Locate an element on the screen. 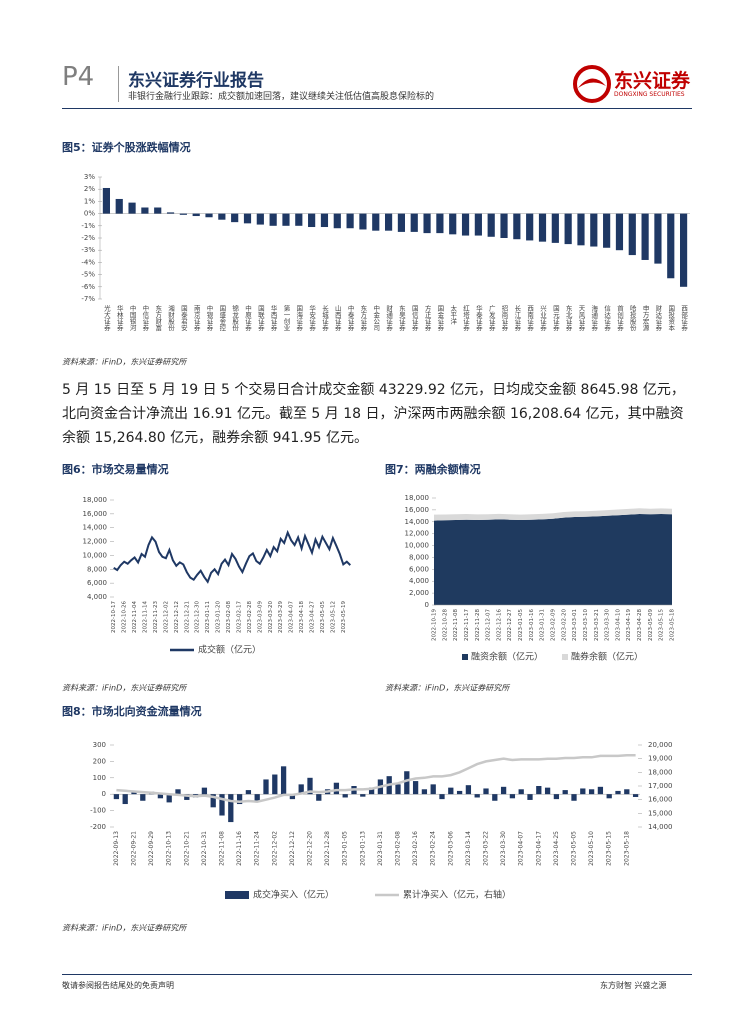 The height and width of the screenshot is (1024, 755). data-area is located at coordinates (553, 514).